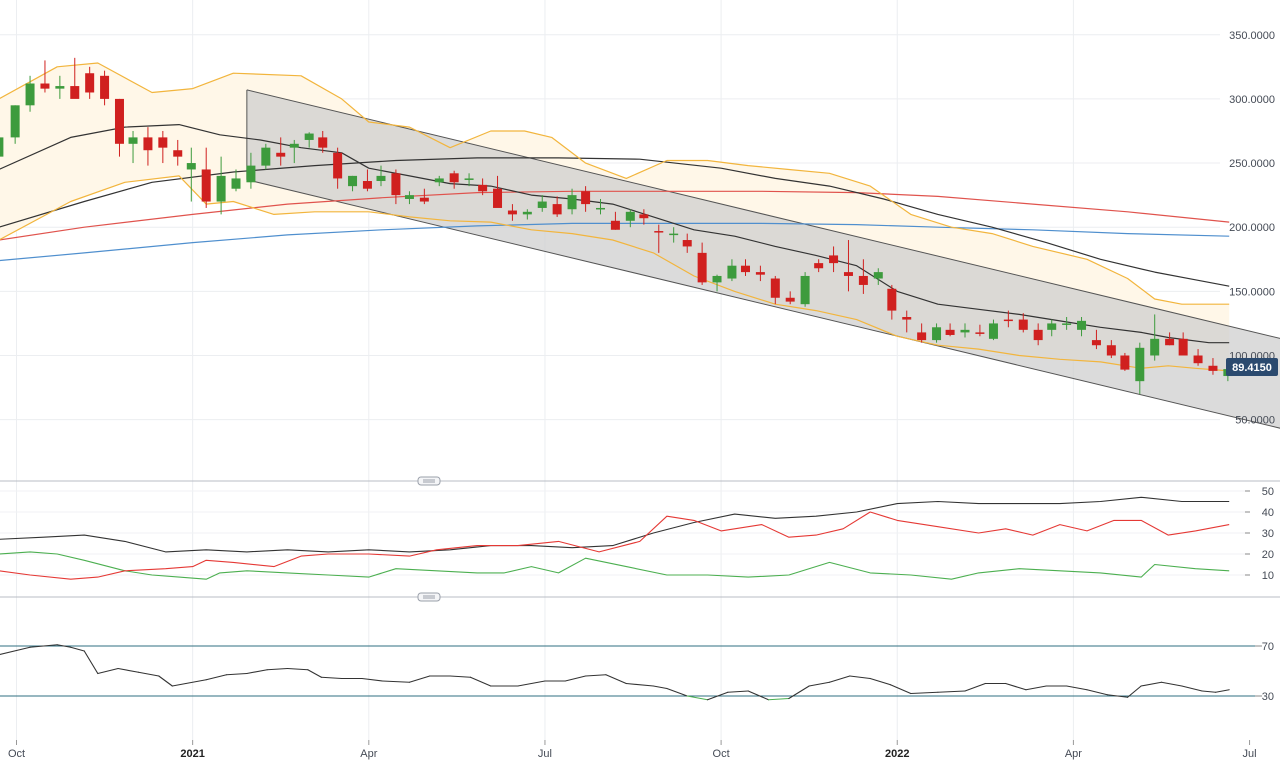 Image resolution: width=1280 pixels, height=761 pixels. I want to click on rsi-axis: 70 30, so click(1264, 672).